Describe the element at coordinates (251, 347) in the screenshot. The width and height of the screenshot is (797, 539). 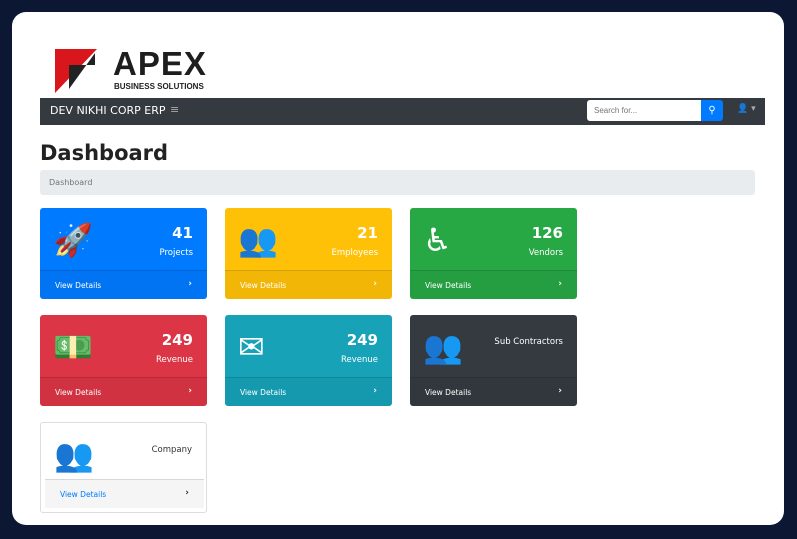
I see `envelope-open-icon: ✉` at that location.